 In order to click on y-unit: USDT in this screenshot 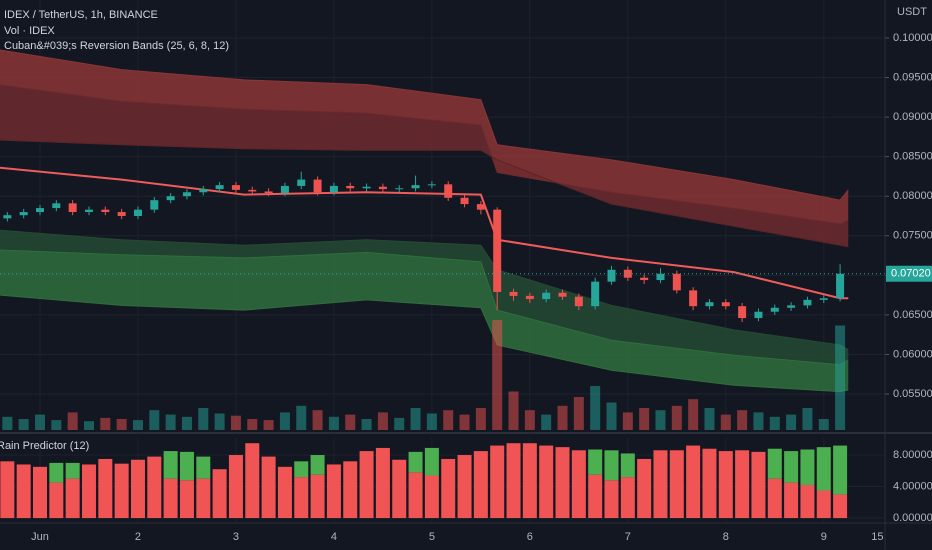, I will do `click(912, 12)`.